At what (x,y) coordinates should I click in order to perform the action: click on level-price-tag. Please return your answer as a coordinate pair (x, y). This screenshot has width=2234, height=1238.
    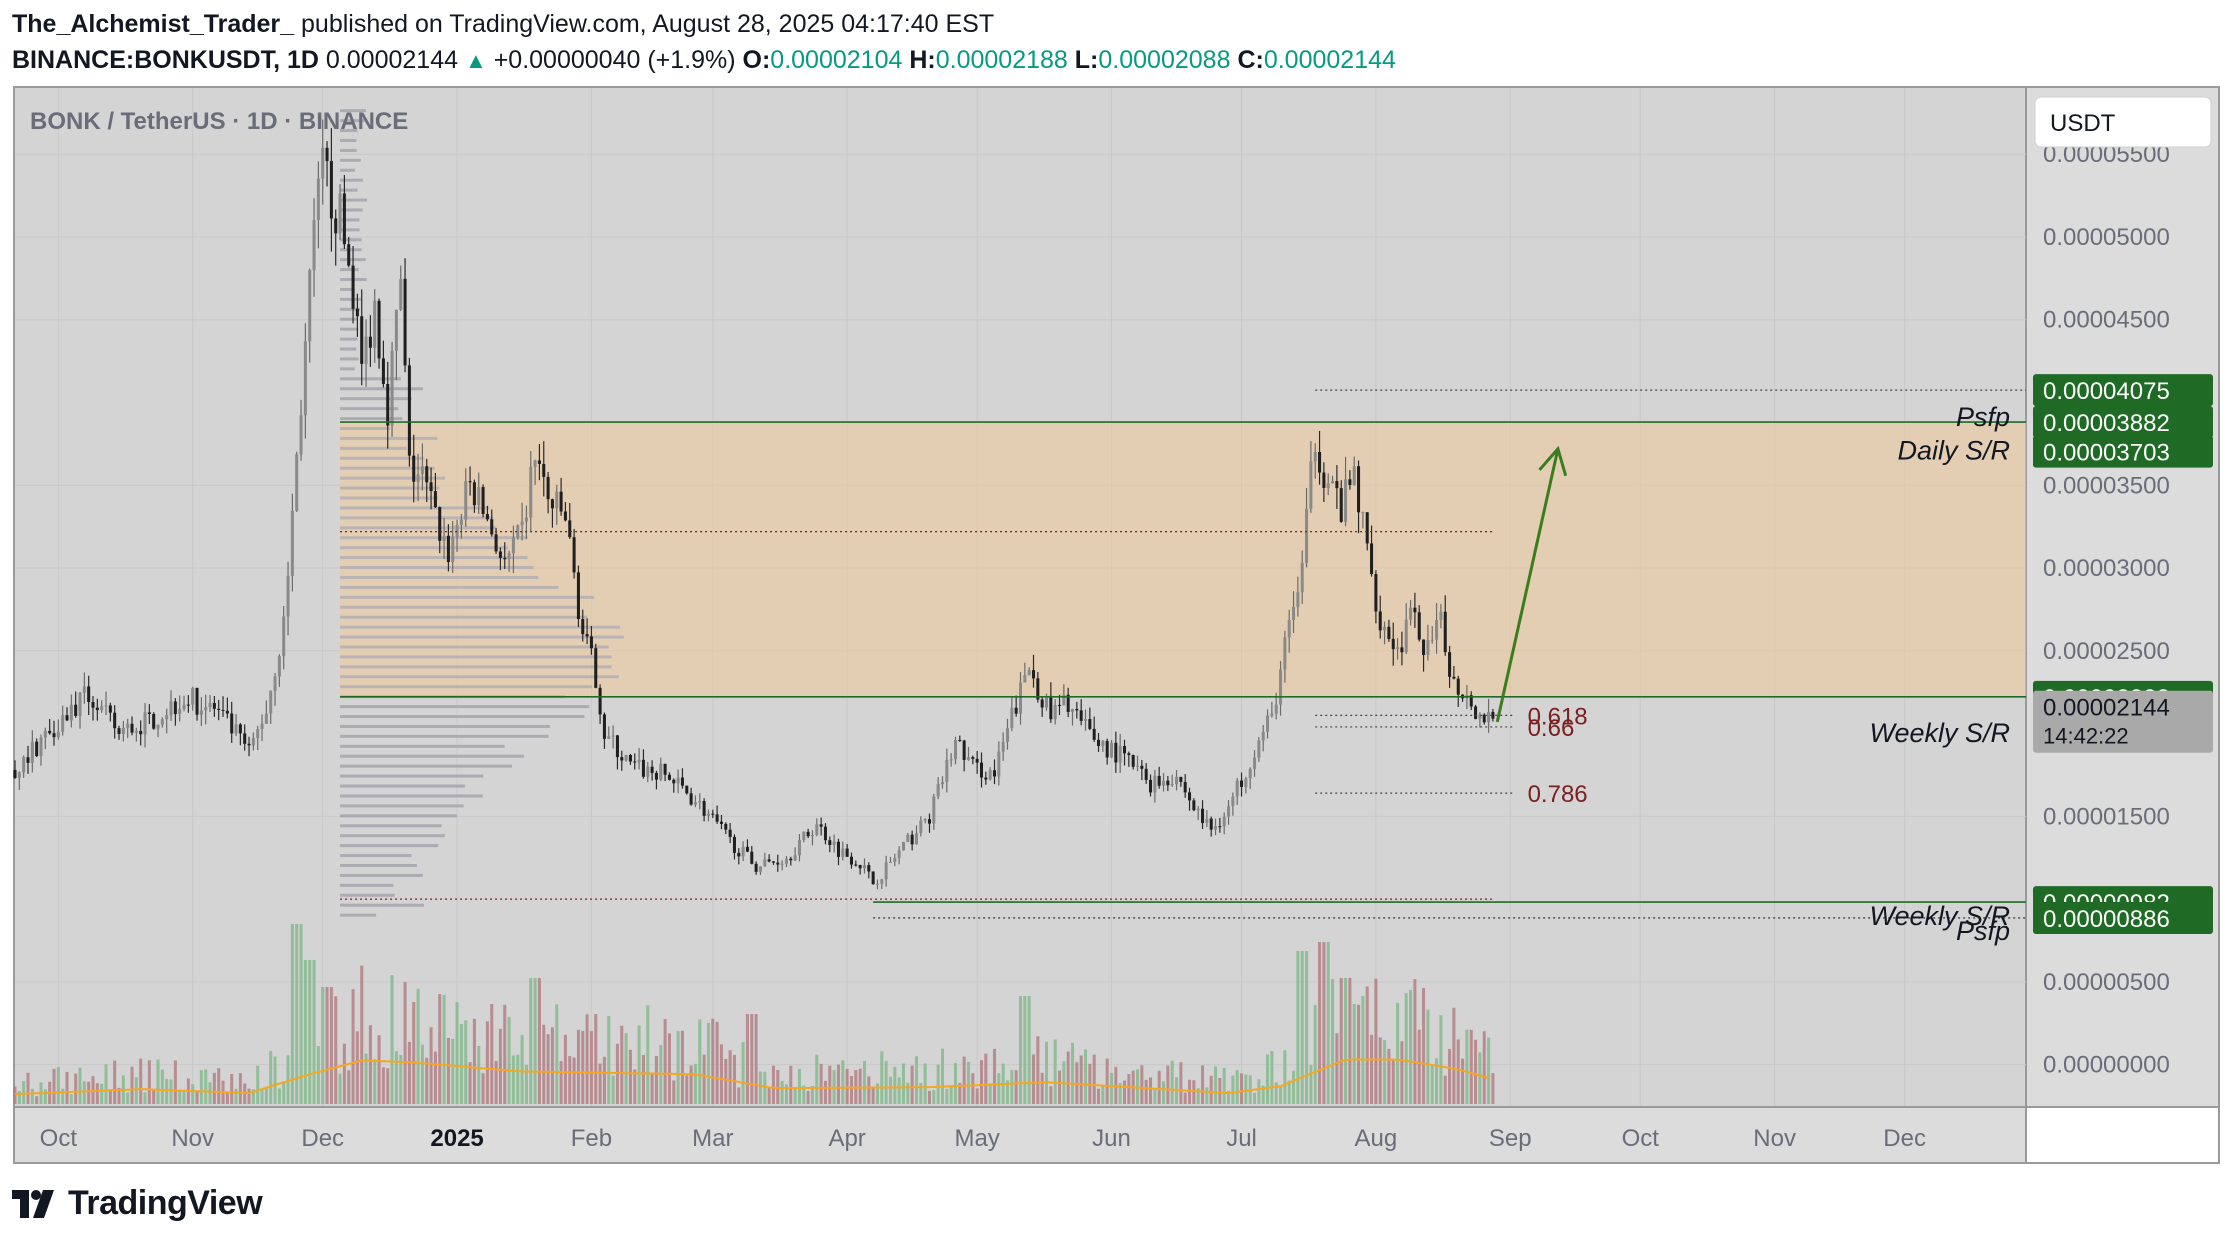
    Looking at the image, I should click on (2123, 917).